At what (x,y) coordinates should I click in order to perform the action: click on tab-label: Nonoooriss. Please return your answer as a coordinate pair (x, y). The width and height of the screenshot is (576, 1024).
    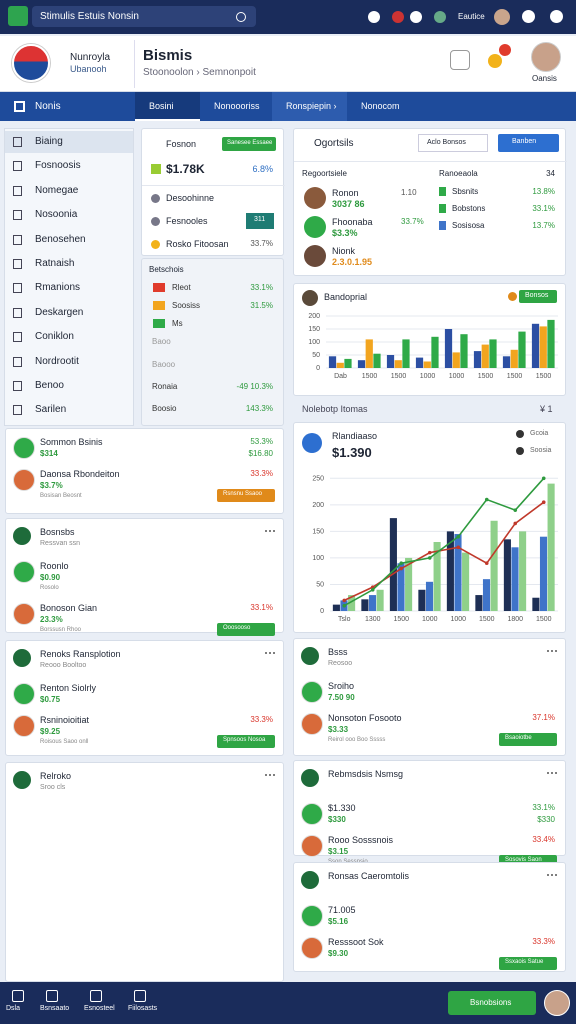
    Looking at the image, I should click on (237, 106).